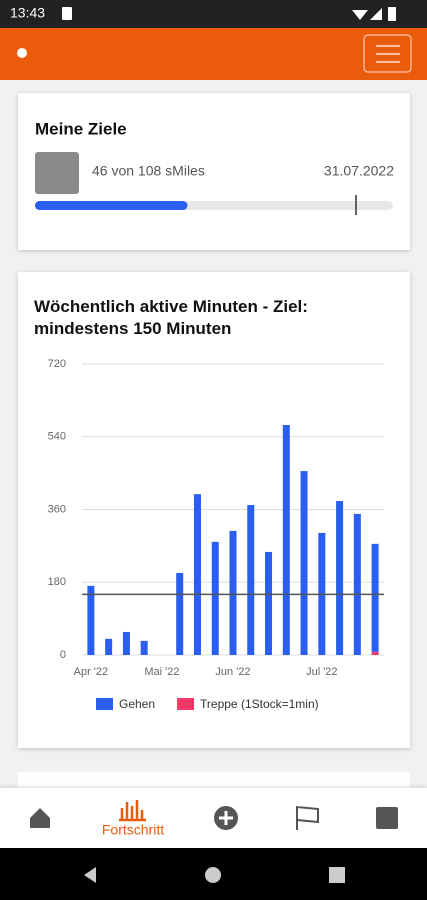 This screenshot has width=427, height=900. What do you see at coordinates (63, 655) in the screenshot?
I see `y-tick-label: 0` at bounding box center [63, 655].